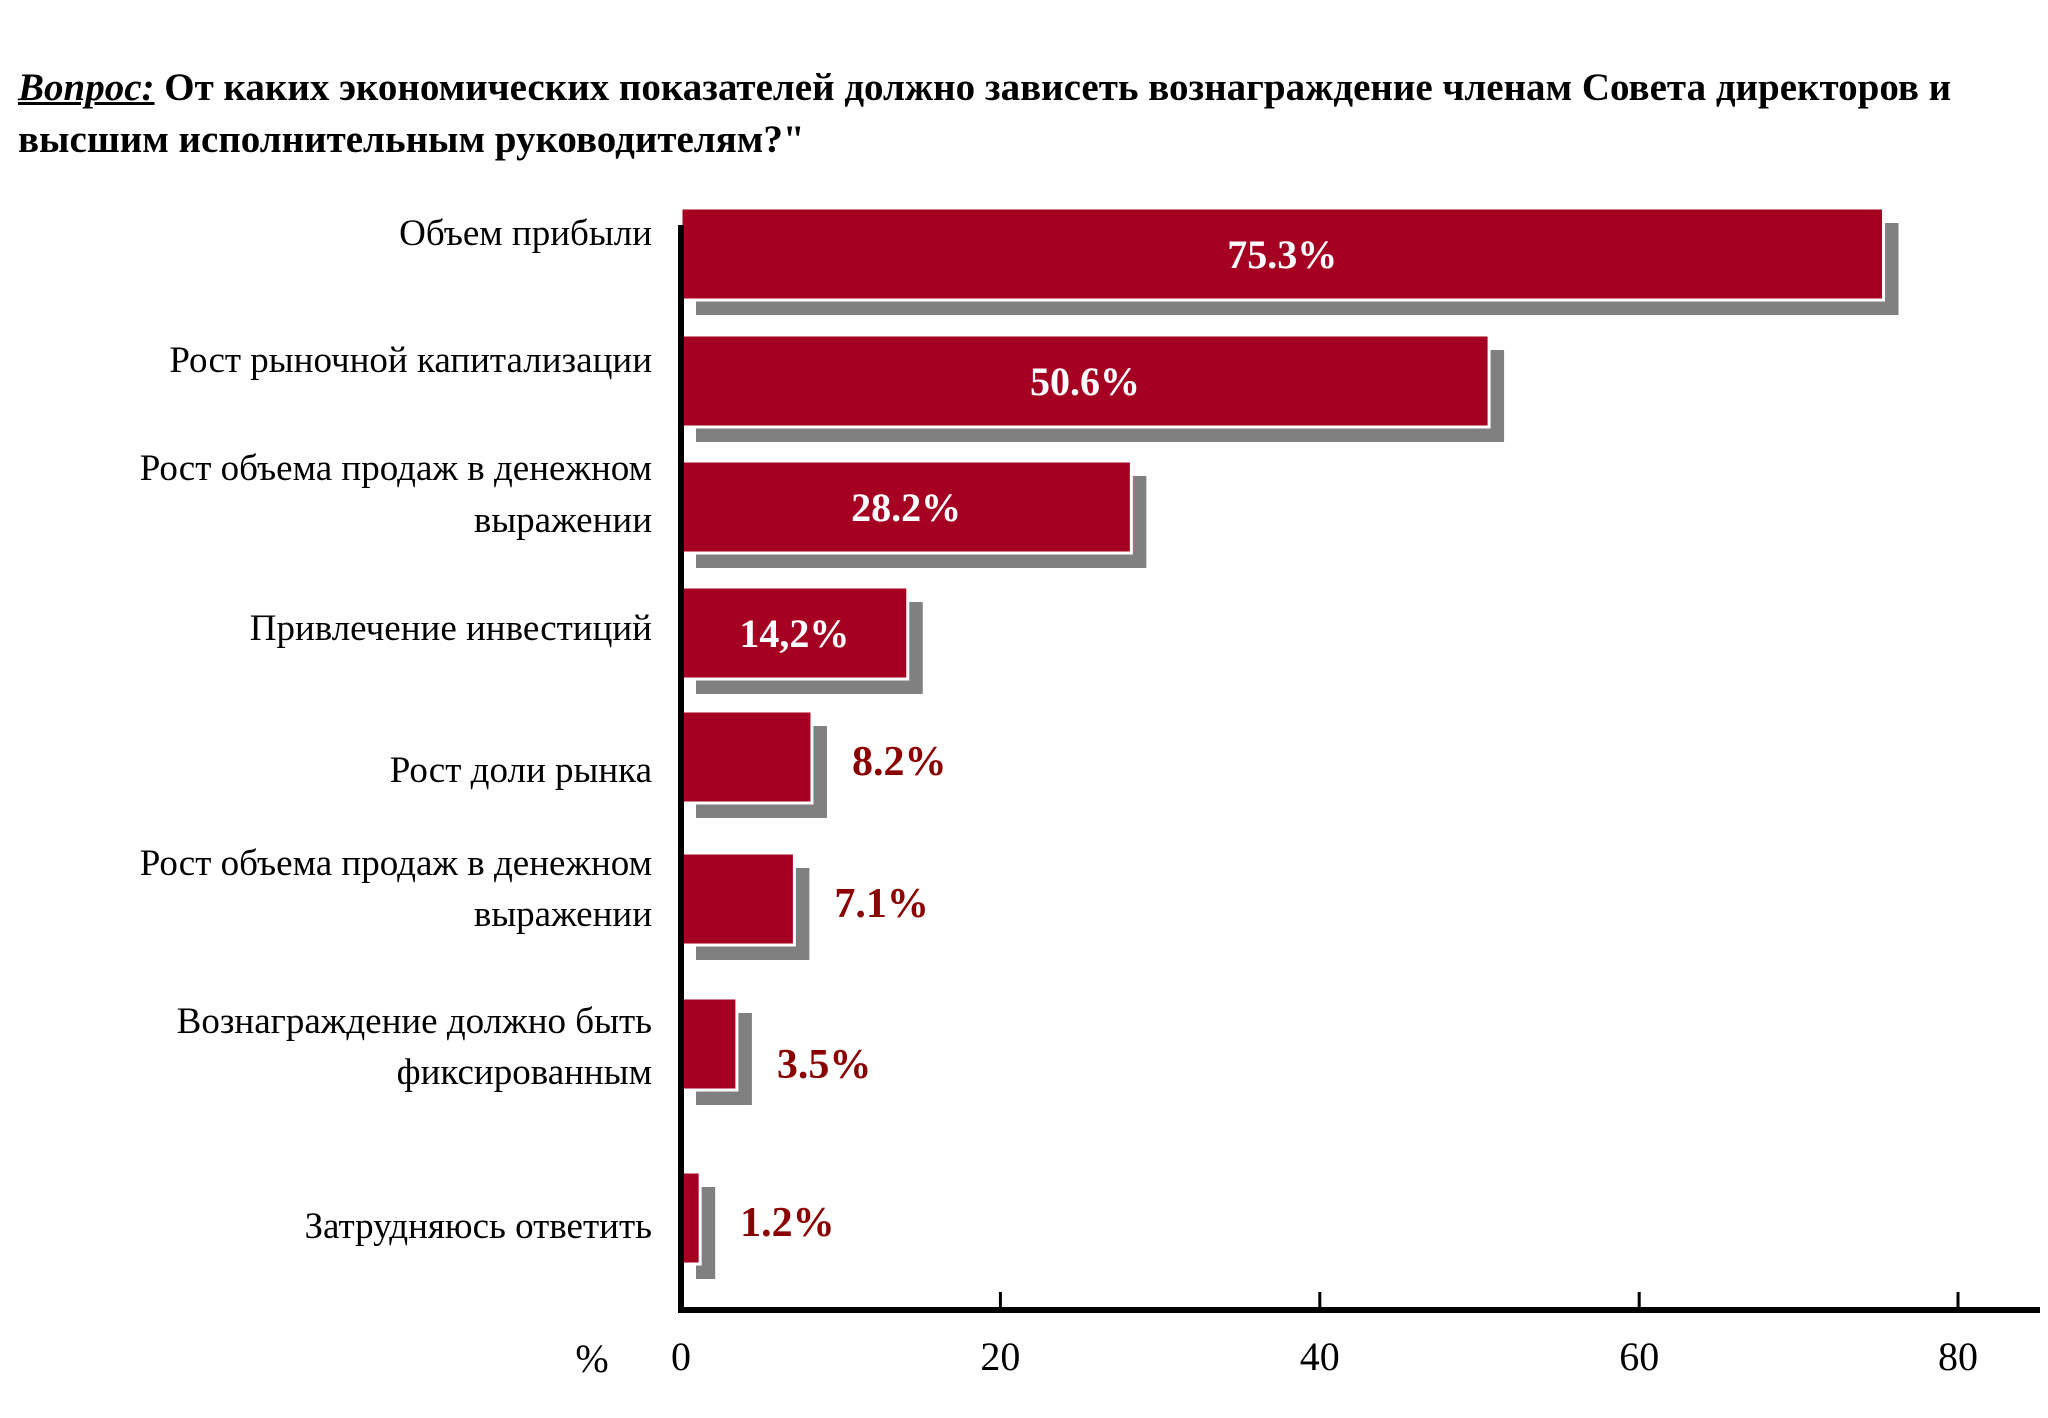 This screenshot has width=2048, height=1418. Describe the element at coordinates (591, 1358) in the screenshot. I see `x-axis-label: %` at that location.